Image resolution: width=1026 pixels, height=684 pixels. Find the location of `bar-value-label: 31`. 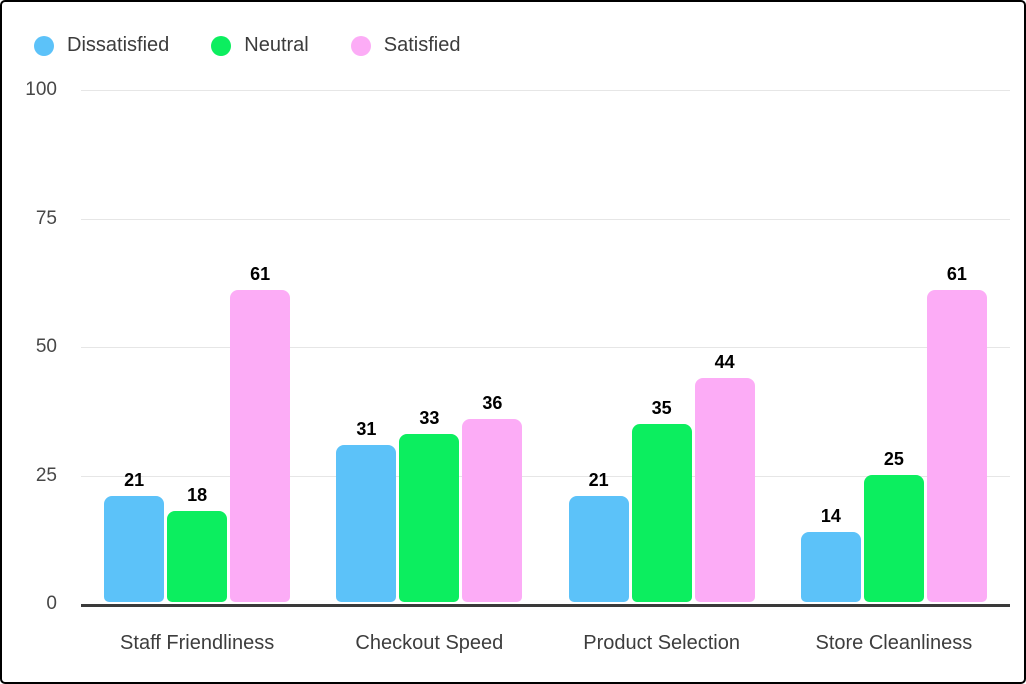

bar-value-label: 31 is located at coordinates (366, 429).